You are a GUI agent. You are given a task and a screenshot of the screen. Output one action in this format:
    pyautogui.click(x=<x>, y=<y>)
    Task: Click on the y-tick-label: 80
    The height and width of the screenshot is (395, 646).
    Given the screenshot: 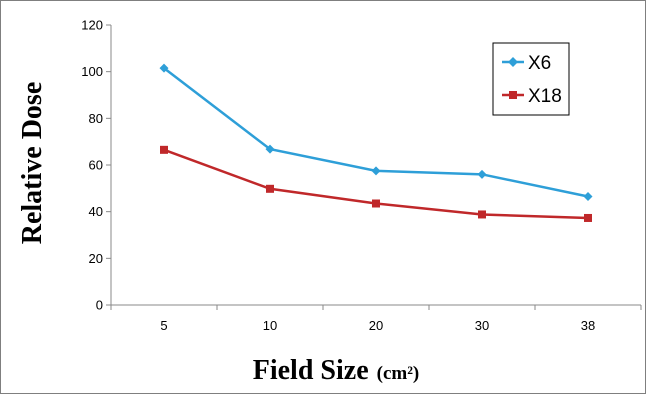 What is the action you would take?
    pyautogui.click(x=96, y=118)
    